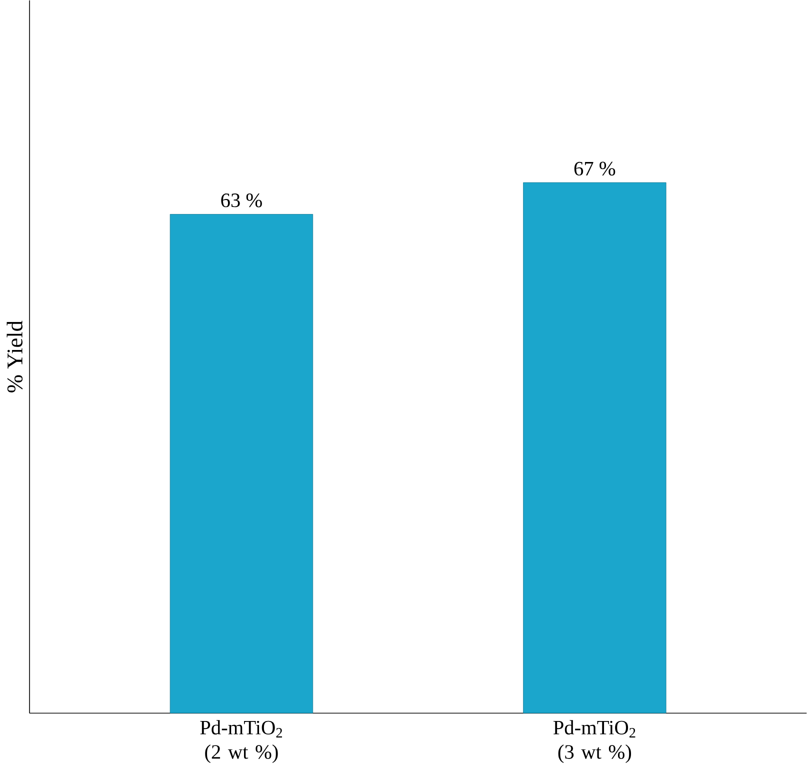 Image resolution: width=807 pixels, height=770 pixels. Describe the element at coordinates (241, 201) in the screenshot. I see `data-label: 63 %` at that location.